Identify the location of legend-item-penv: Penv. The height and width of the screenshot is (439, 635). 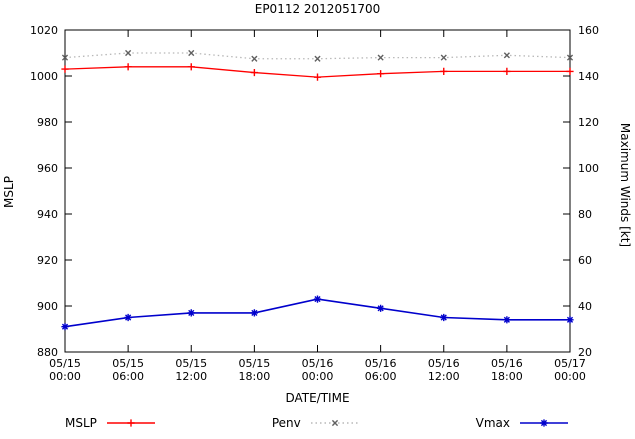
(316, 423).